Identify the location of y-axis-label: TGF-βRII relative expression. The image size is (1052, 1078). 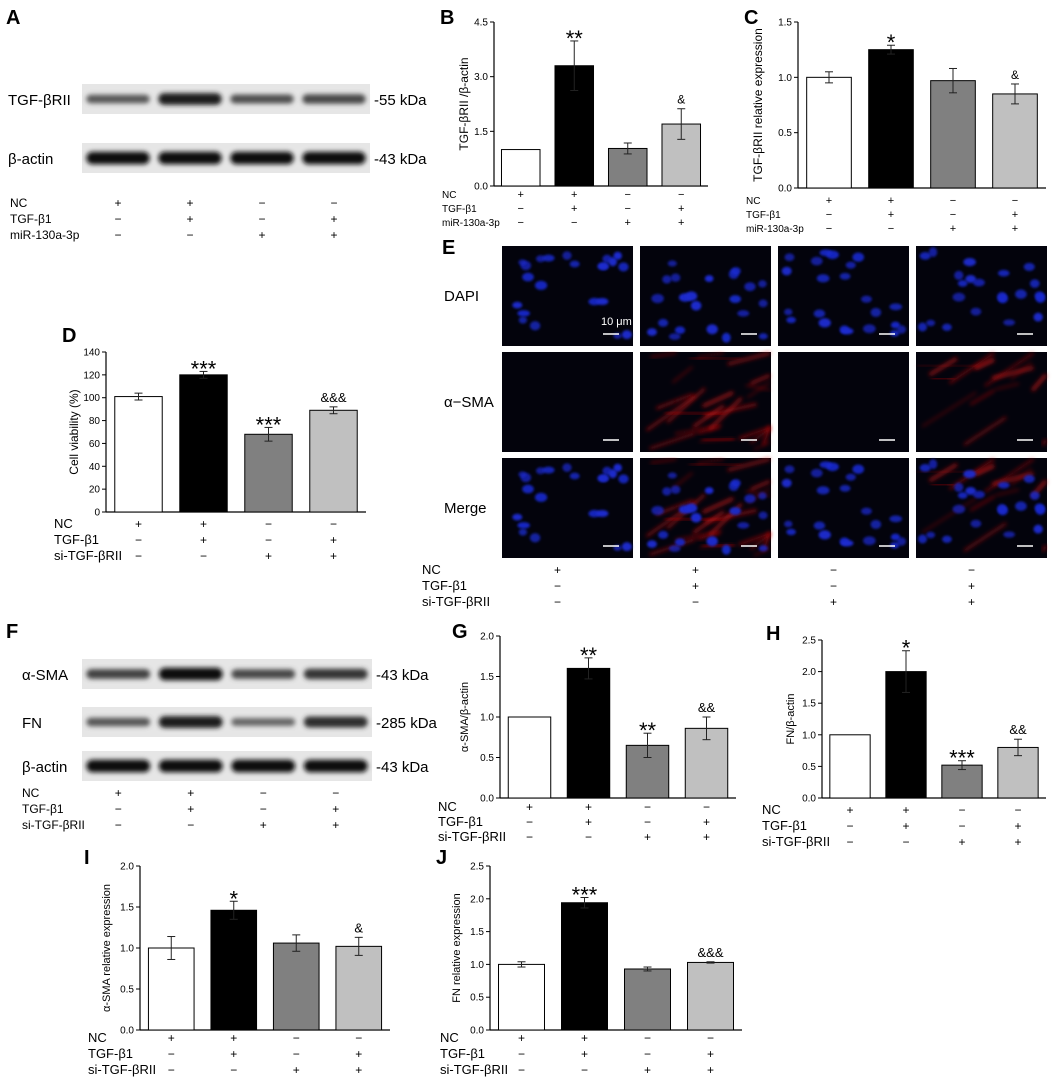
(758, 105).